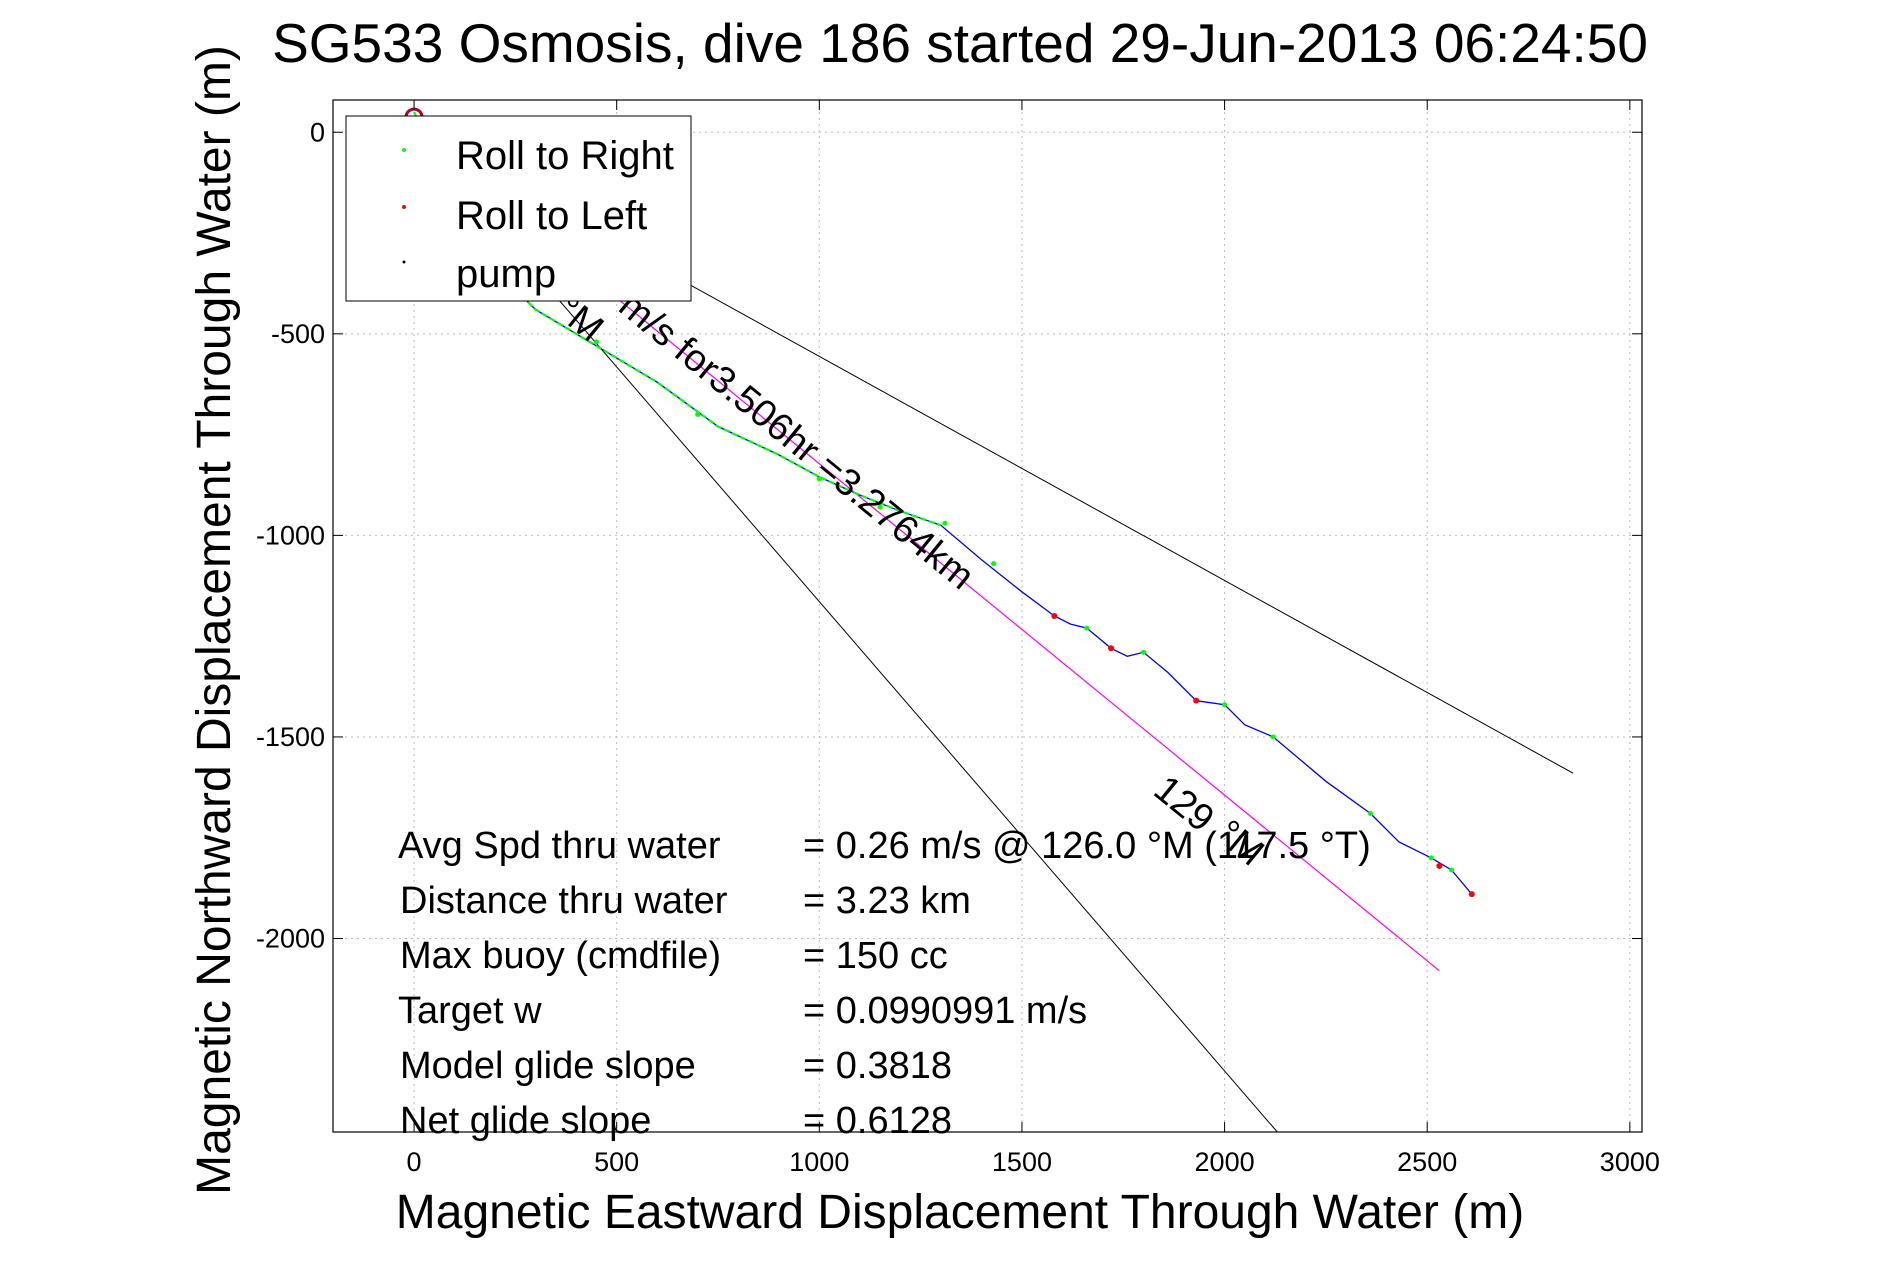 Image resolution: width=1891 pixels, height=1262 pixels. I want to click on legend: Roll to Right Roll to Left pump, so click(518, 208).